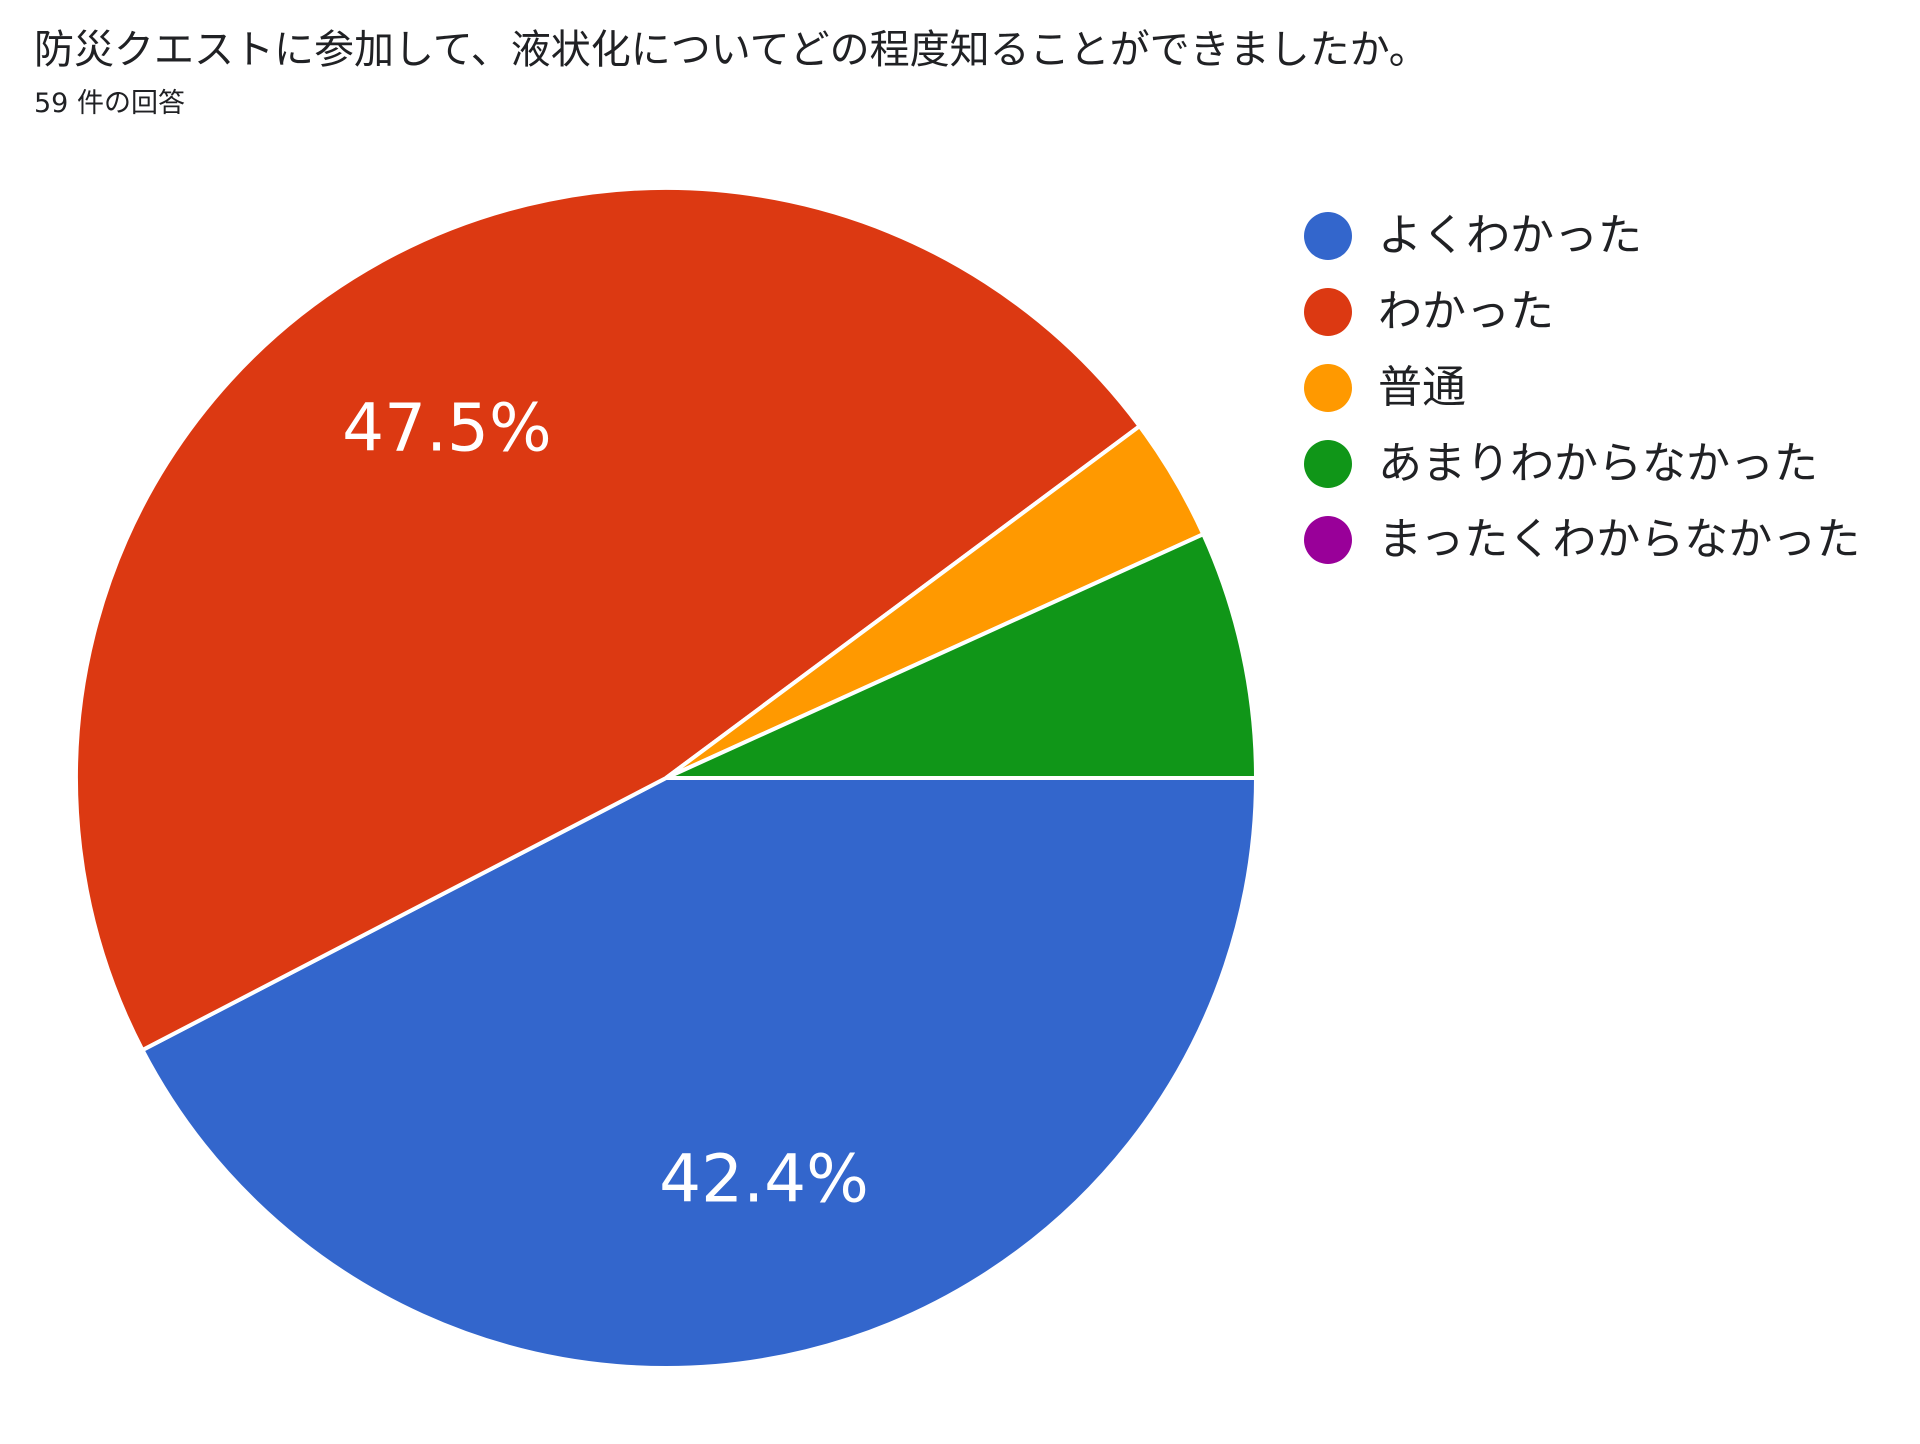 The height and width of the screenshot is (1444, 1920). I want to click on legend-item-1: よくわかった, so click(1582, 236).